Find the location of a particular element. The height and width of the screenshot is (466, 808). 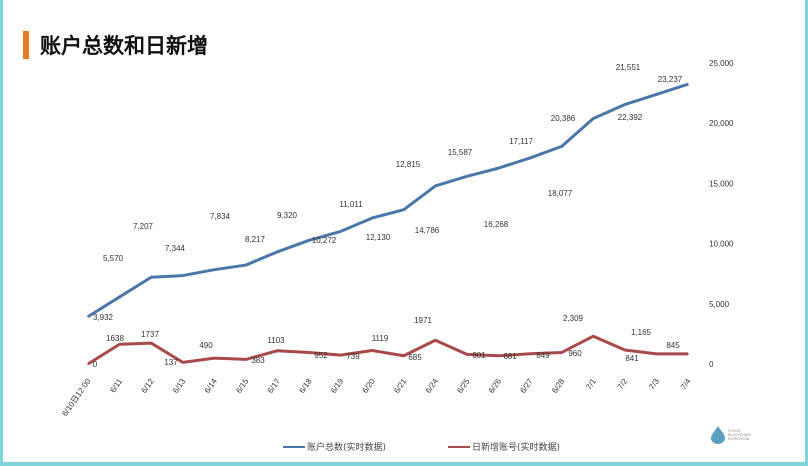

total-accounts-data-label: 7,834 is located at coordinates (220, 216).